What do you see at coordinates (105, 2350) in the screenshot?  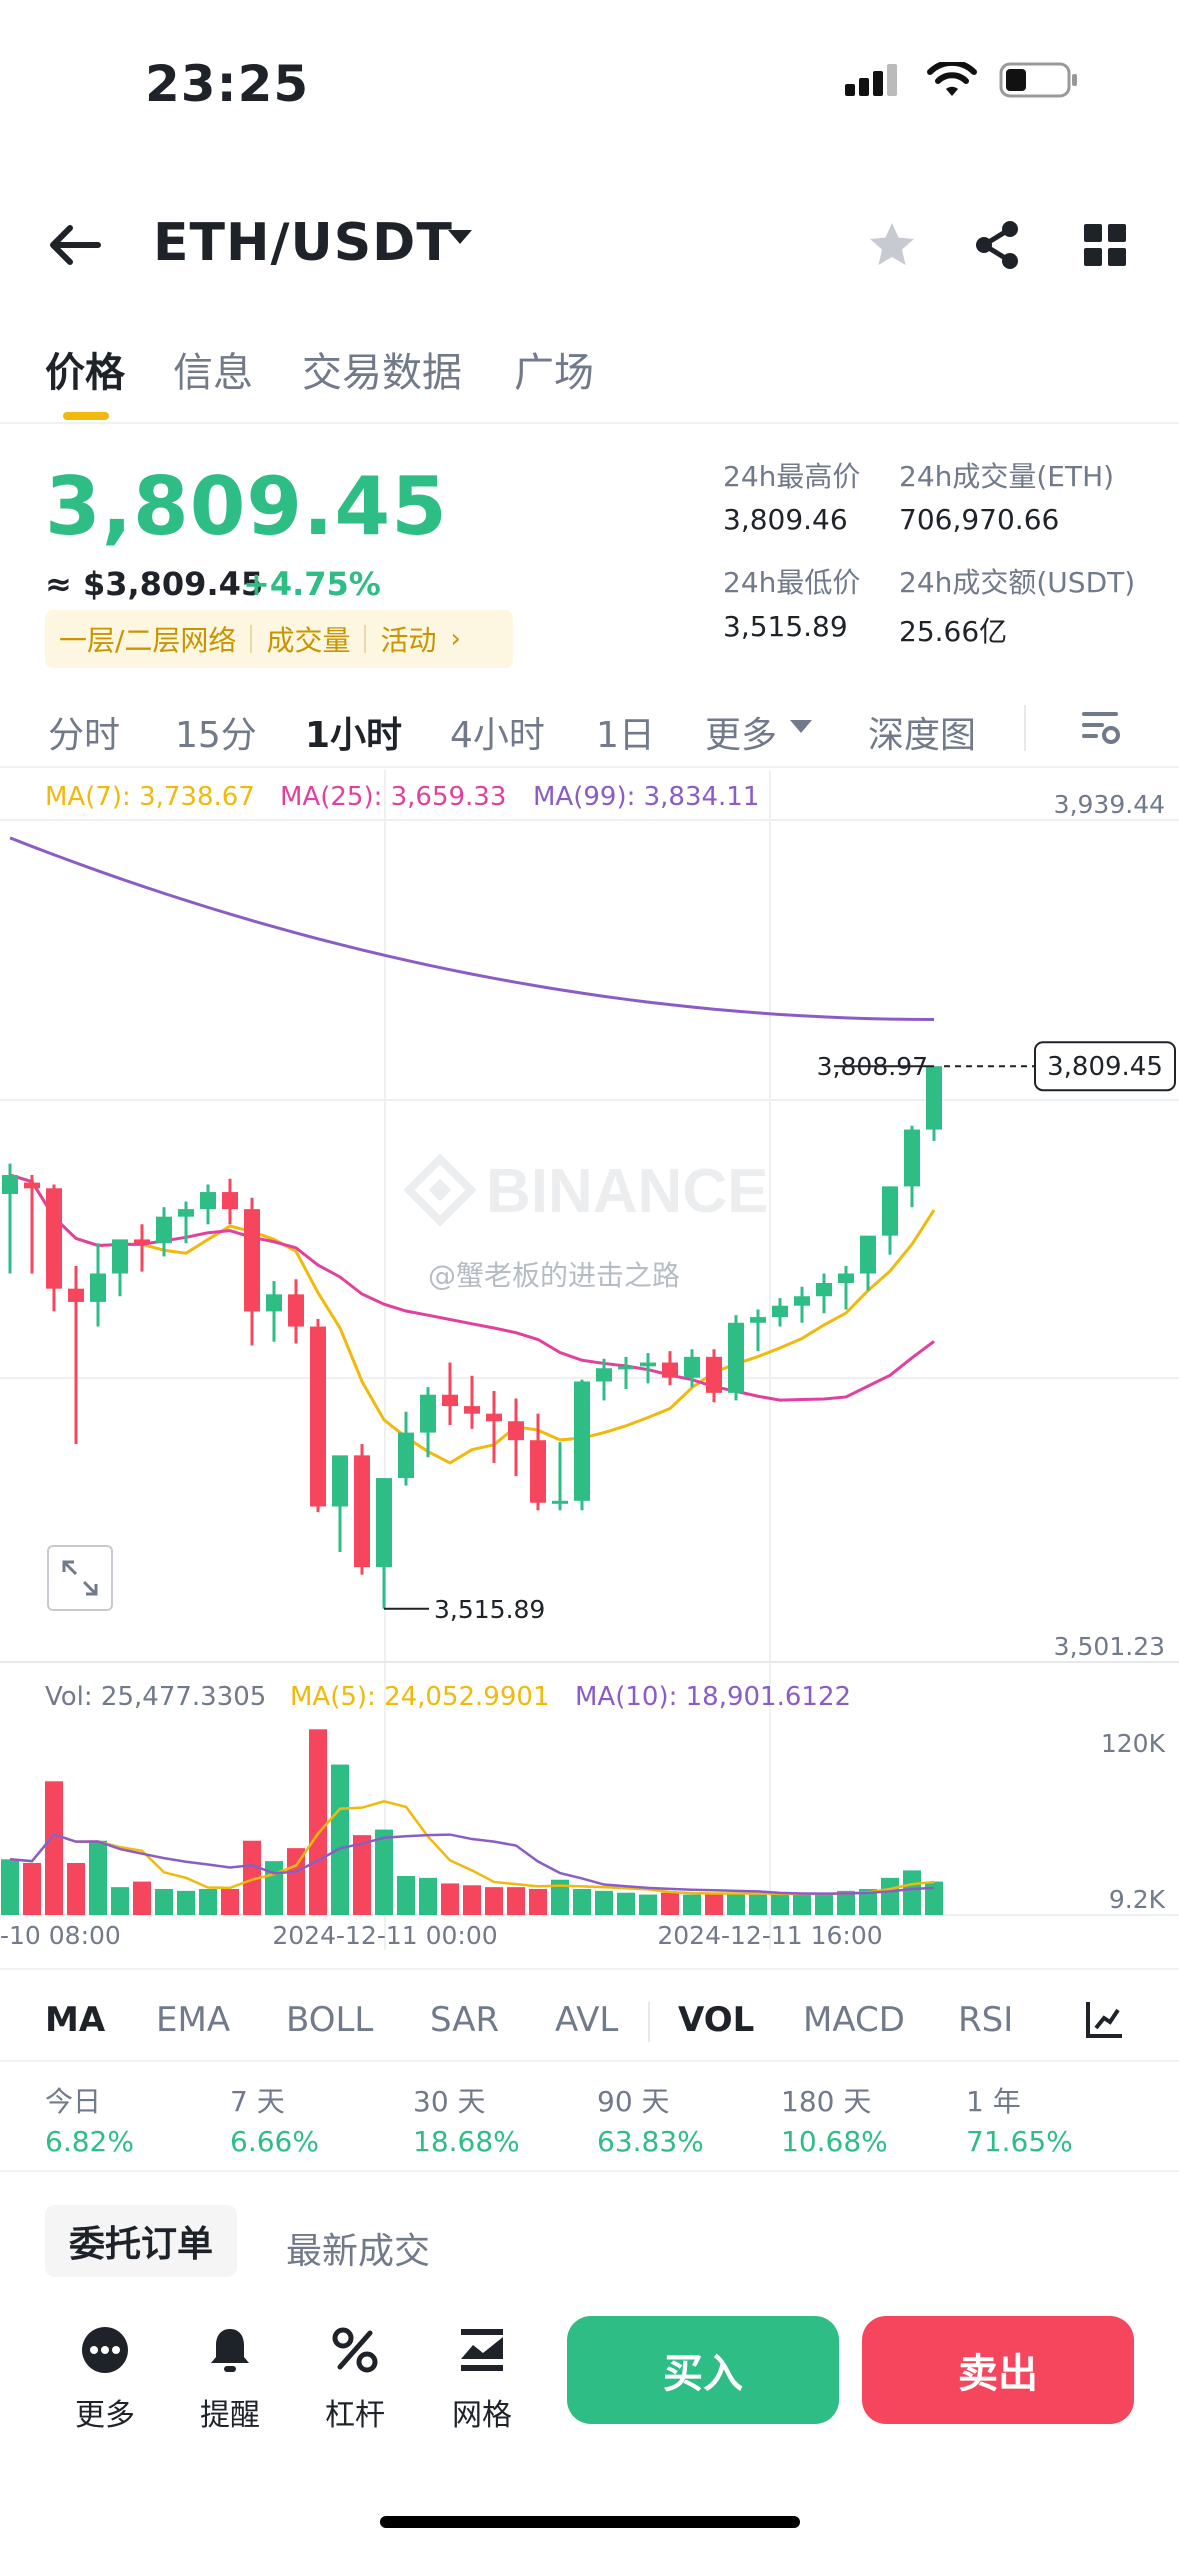 I see `more-dots-icon` at bounding box center [105, 2350].